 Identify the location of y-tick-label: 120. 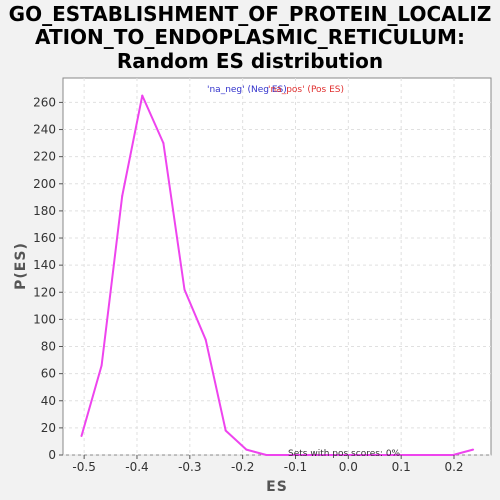
(44, 292).